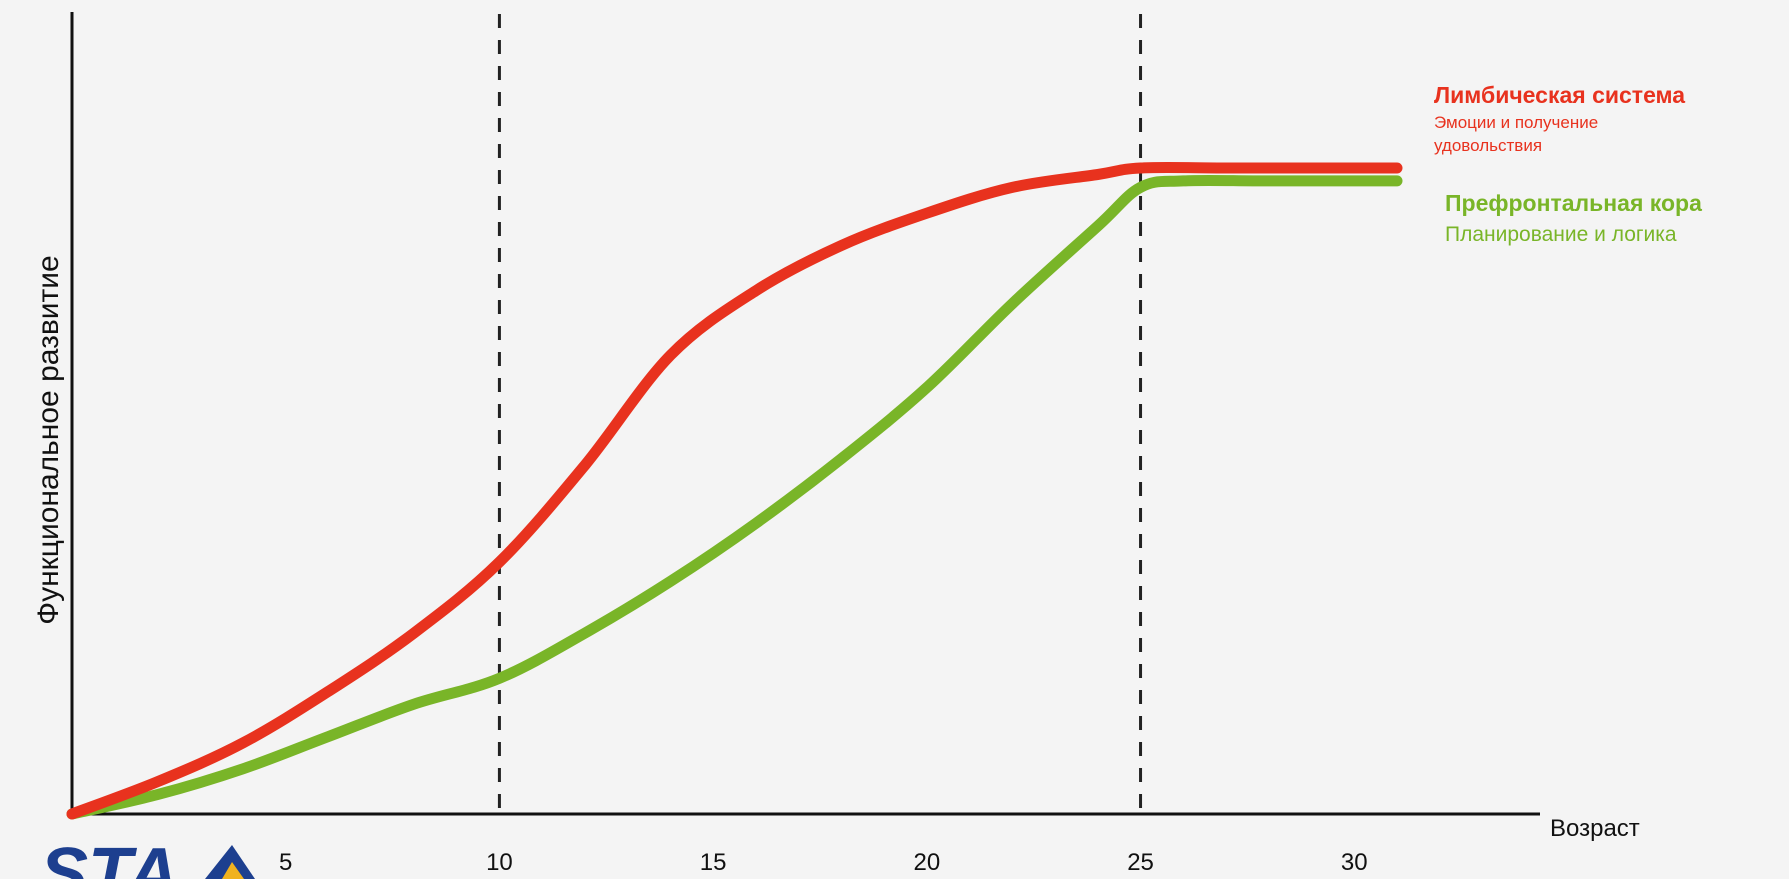  I want to click on legend-limbic-title: Лимбическая система, so click(1559, 95).